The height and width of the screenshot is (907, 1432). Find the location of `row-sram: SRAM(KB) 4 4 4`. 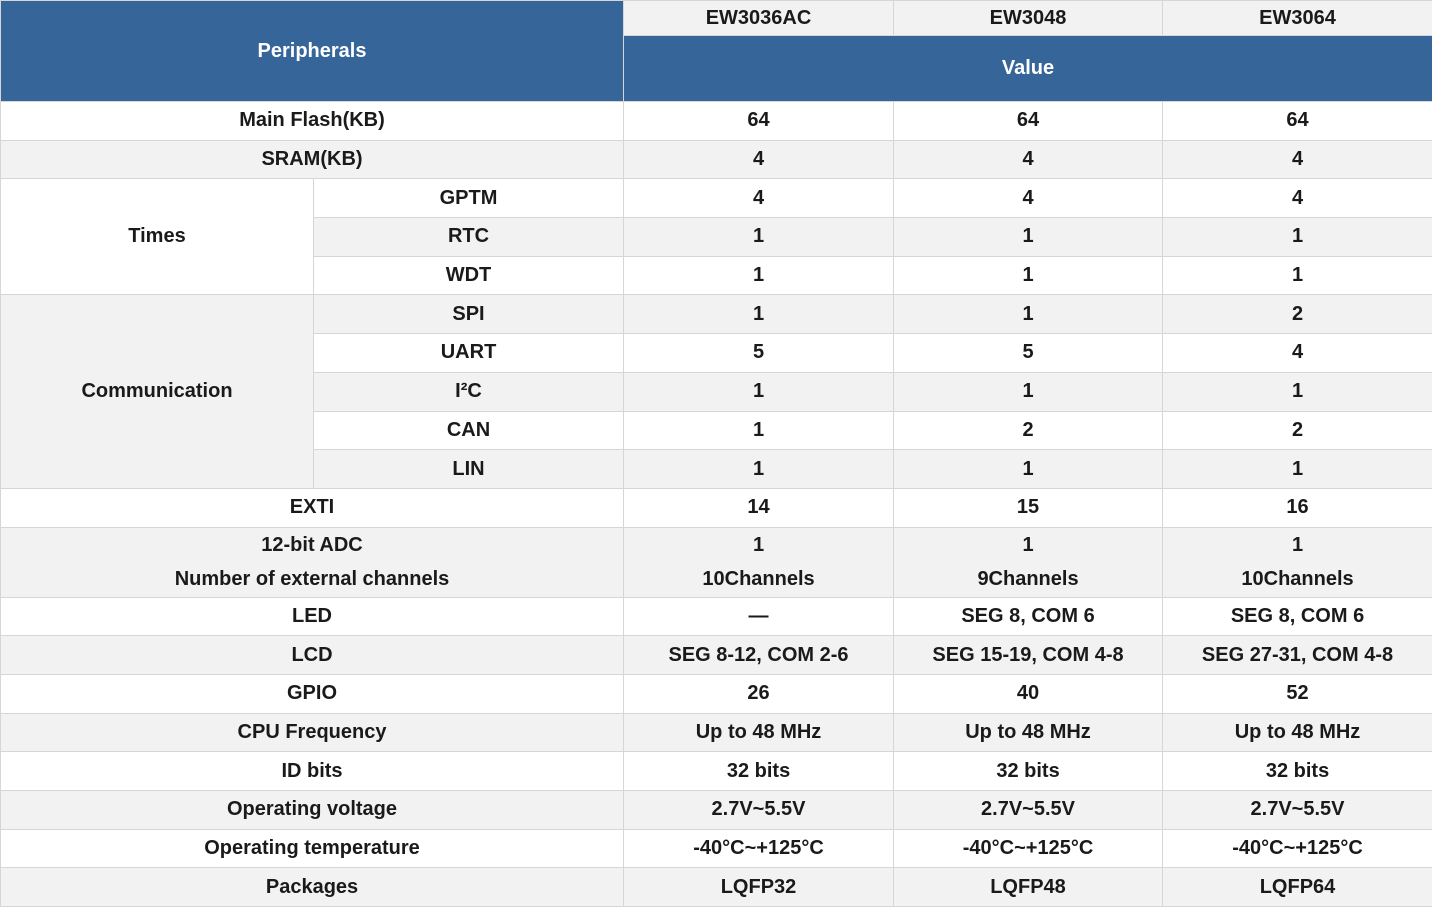

row-sram: SRAM(KB) 4 4 4 is located at coordinates (716, 159).